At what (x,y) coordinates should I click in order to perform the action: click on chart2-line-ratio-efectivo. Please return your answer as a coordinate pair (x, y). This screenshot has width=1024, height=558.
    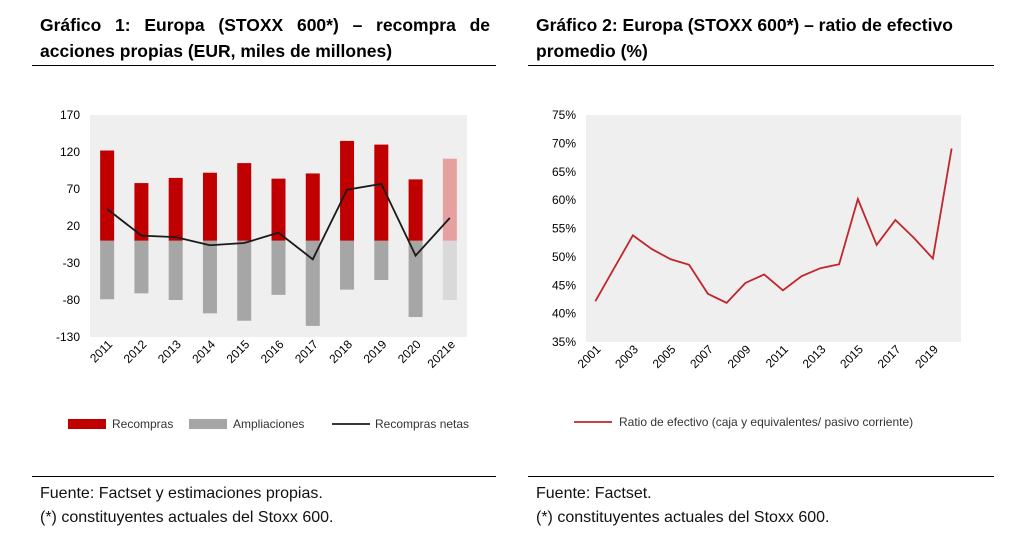
    Looking at the image, I should click on (773, 226).